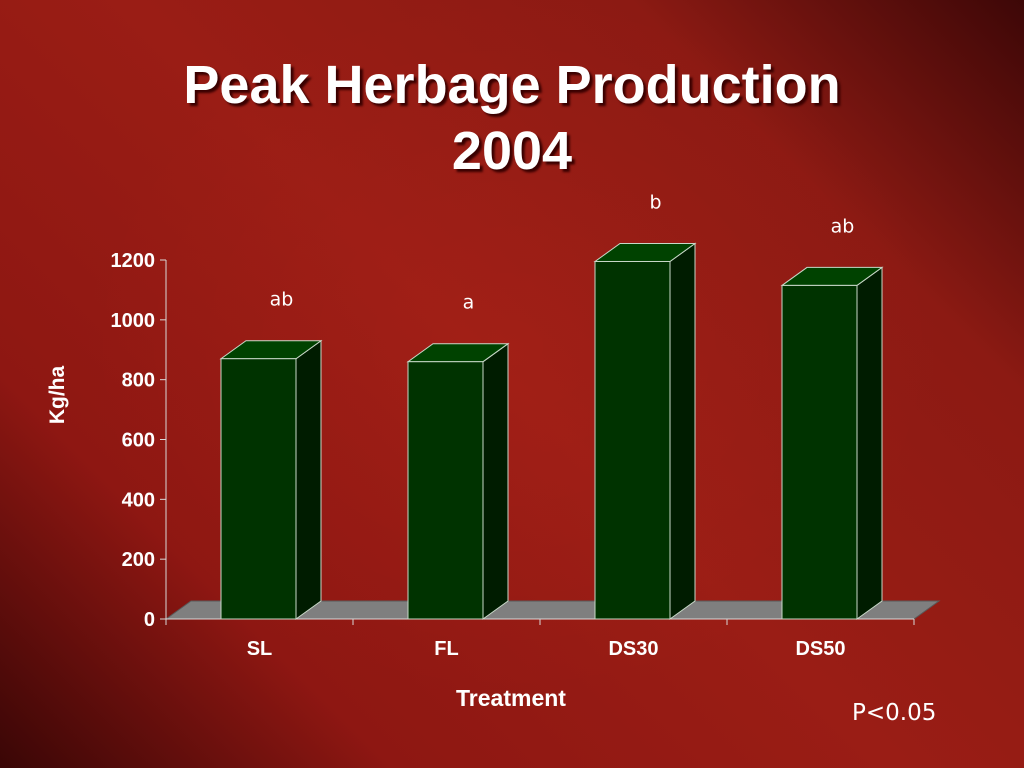  Describe the element at coordinates (149, 620) in the screenshot. I see `y-tick-label: 0` at that location.